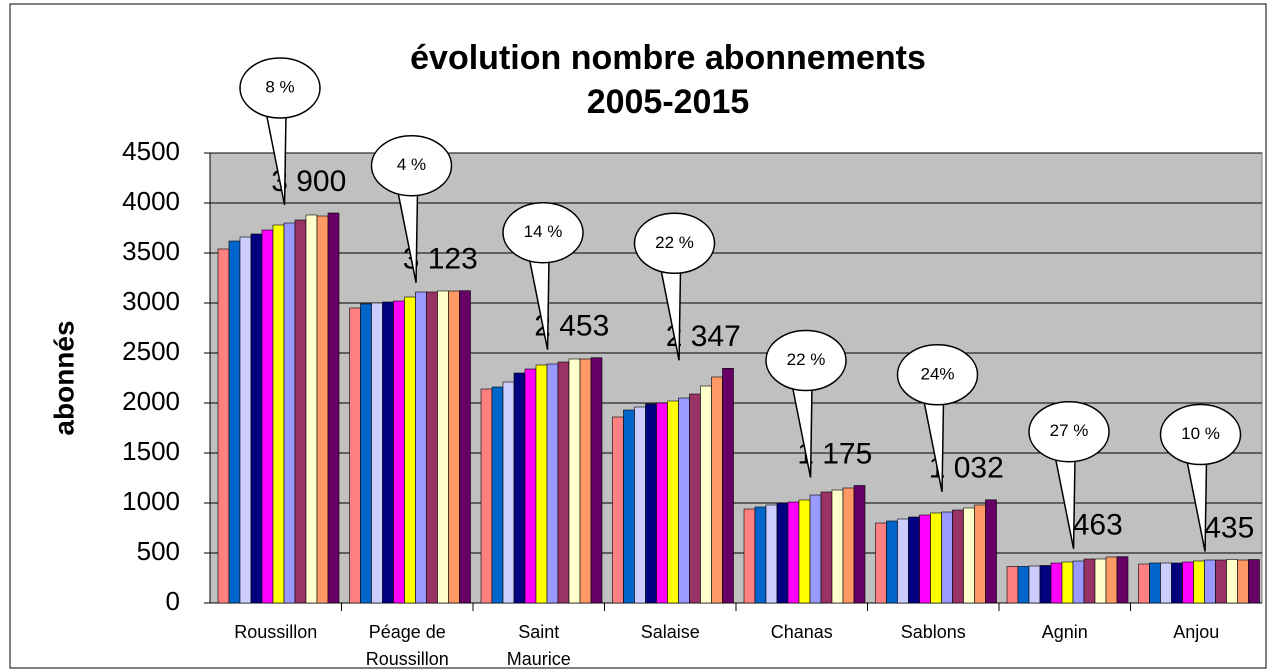  Describe the element at coordinates (151, 401) in the screenshot. I see `y-tick-label: 2000` at that location.